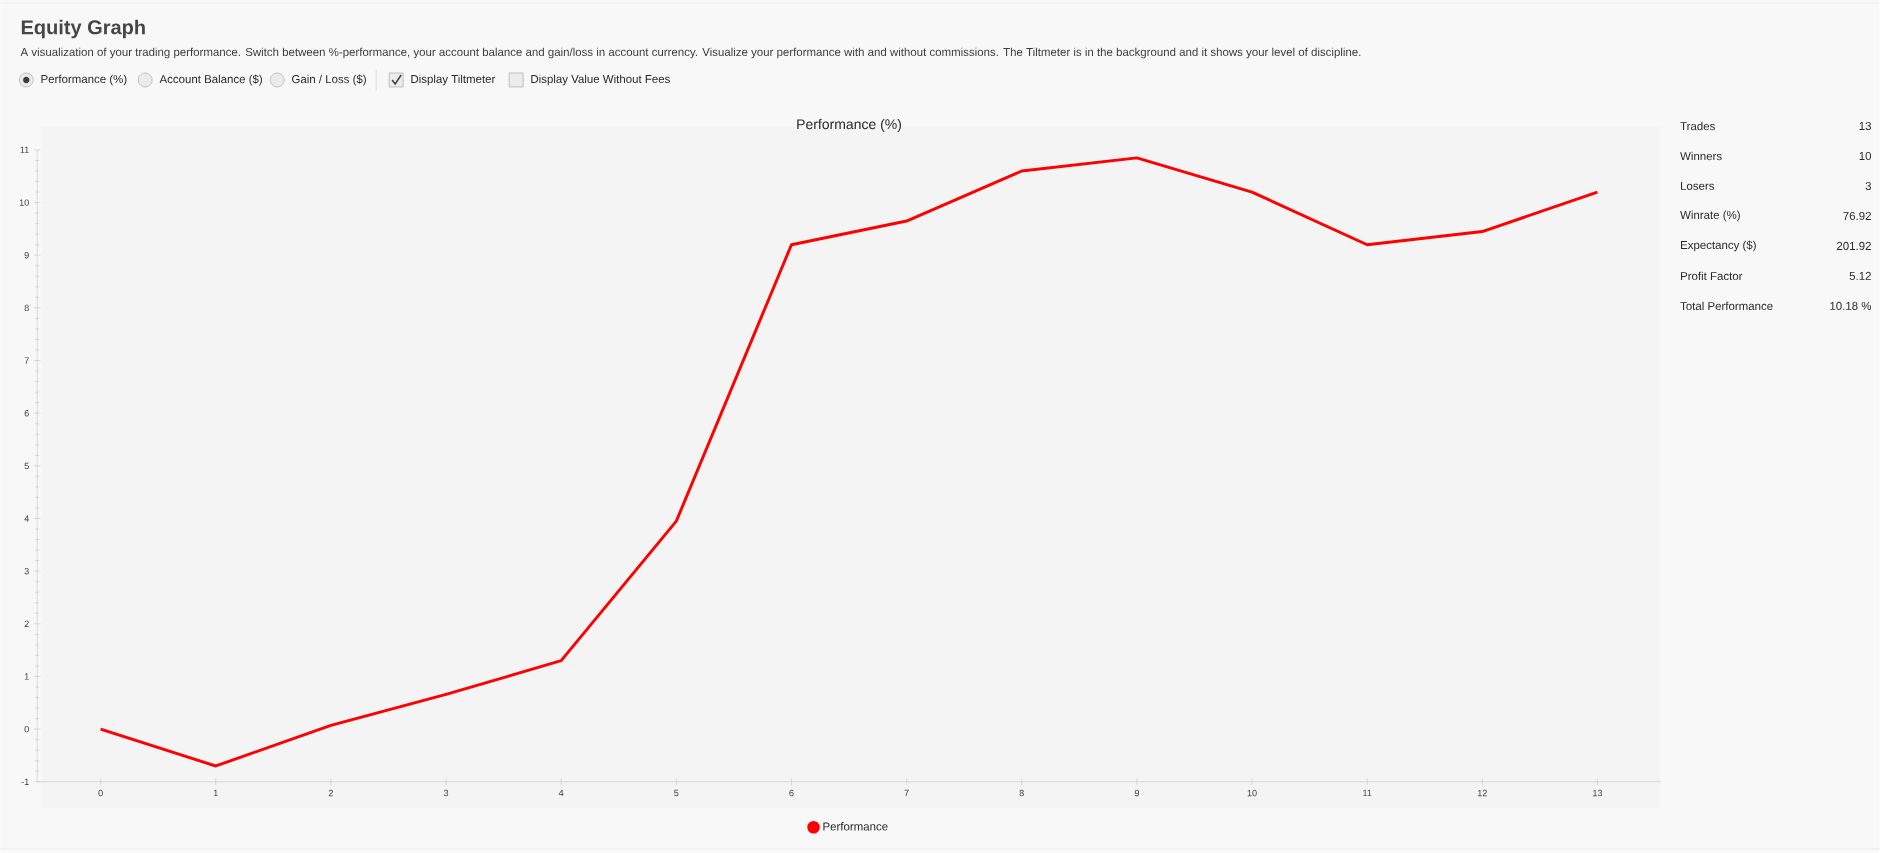  What do you see at coordinates (906, 793) in the screenshot?
I see `x-tick-label: 7` at bounding box center [906, 793].